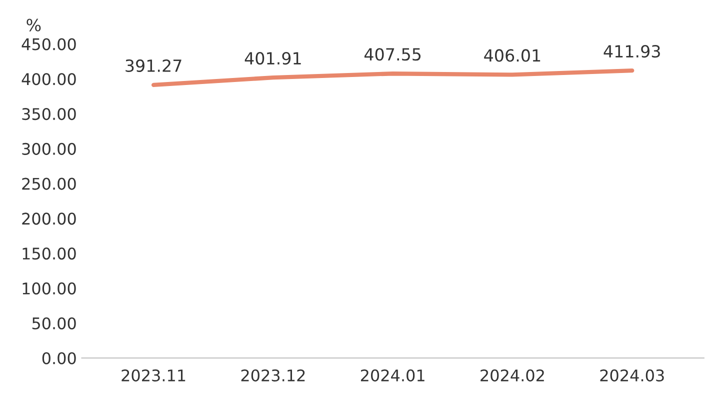  Describe the element at coordinates (392, 375) in the screenshot. I see `x-tick-label: 2024.01` at that location.